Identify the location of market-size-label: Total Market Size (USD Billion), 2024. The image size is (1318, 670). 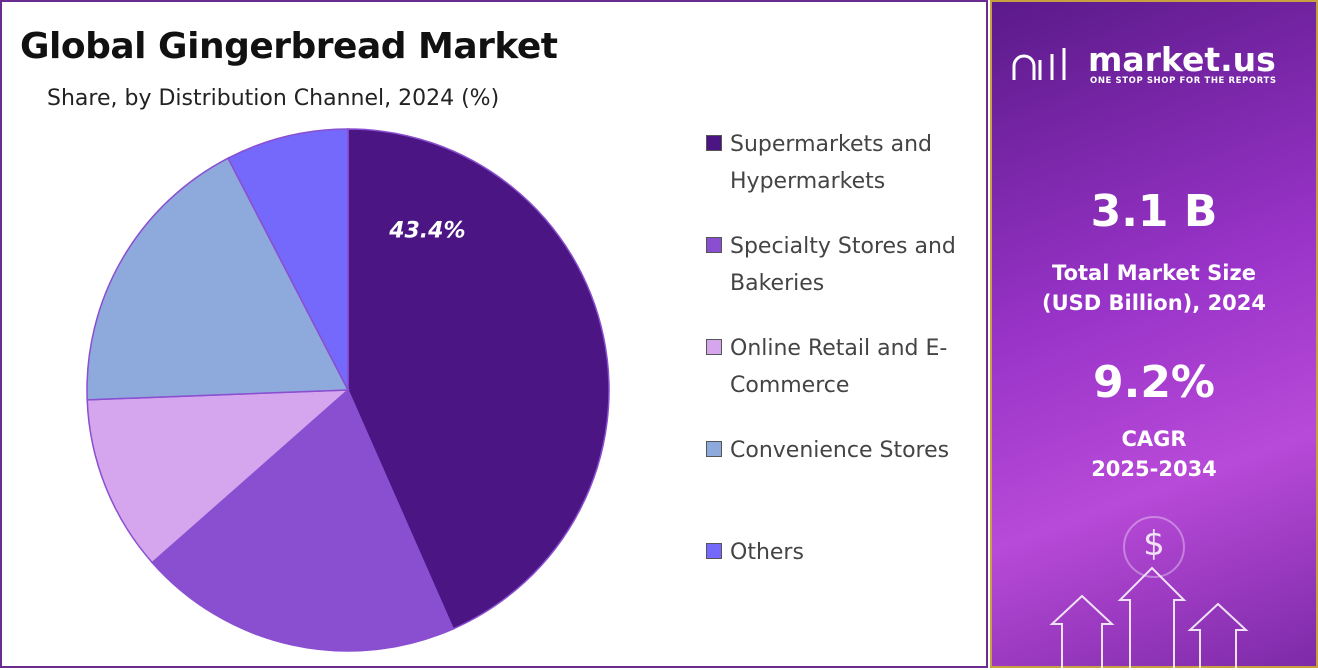
(1154, 288).